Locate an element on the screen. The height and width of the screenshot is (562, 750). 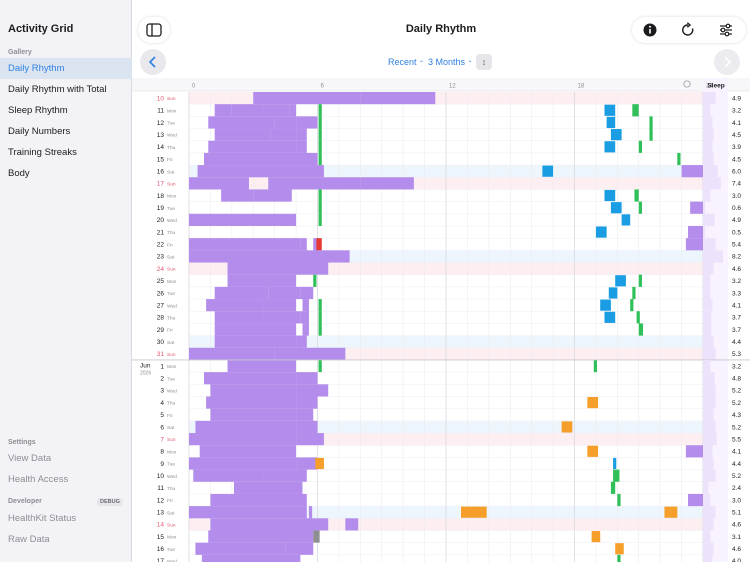
sleep-total-value: 4.4 is located at coordinates (736, 464).